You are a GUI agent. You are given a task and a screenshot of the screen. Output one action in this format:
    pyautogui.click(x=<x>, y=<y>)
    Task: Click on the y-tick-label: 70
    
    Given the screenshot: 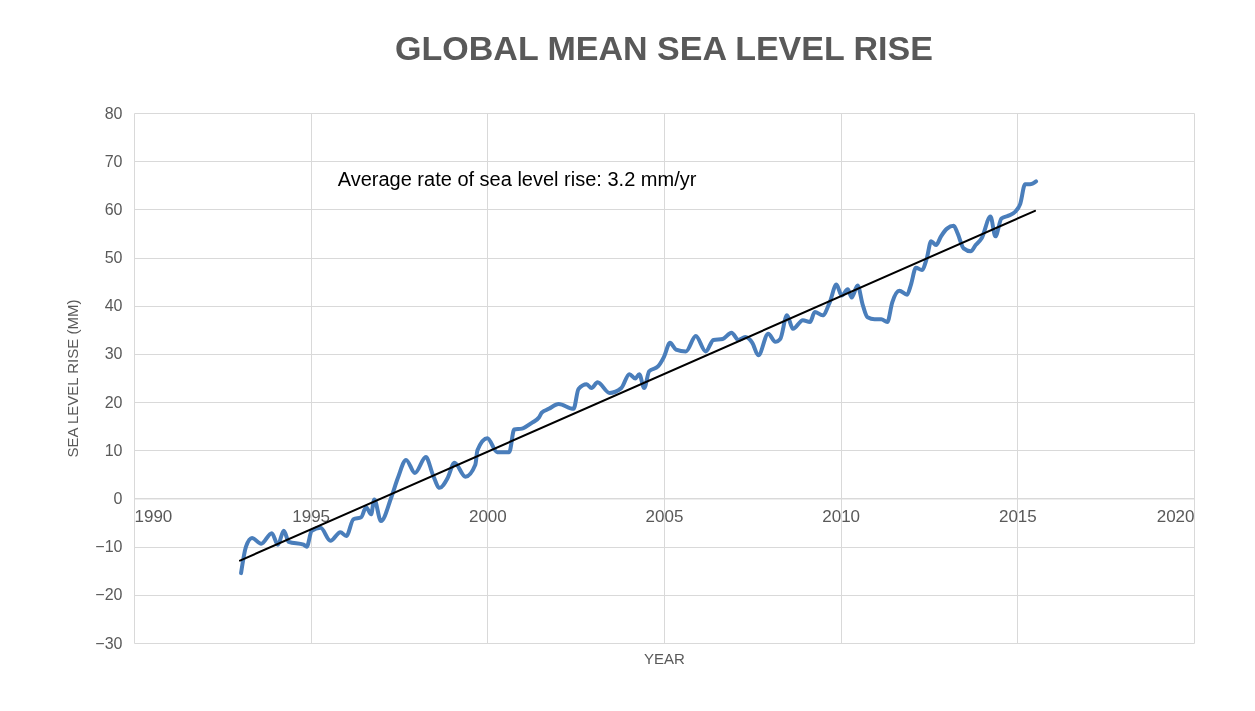 What is the action you would take?
    pyautogui.click(x=113, y=161)
    